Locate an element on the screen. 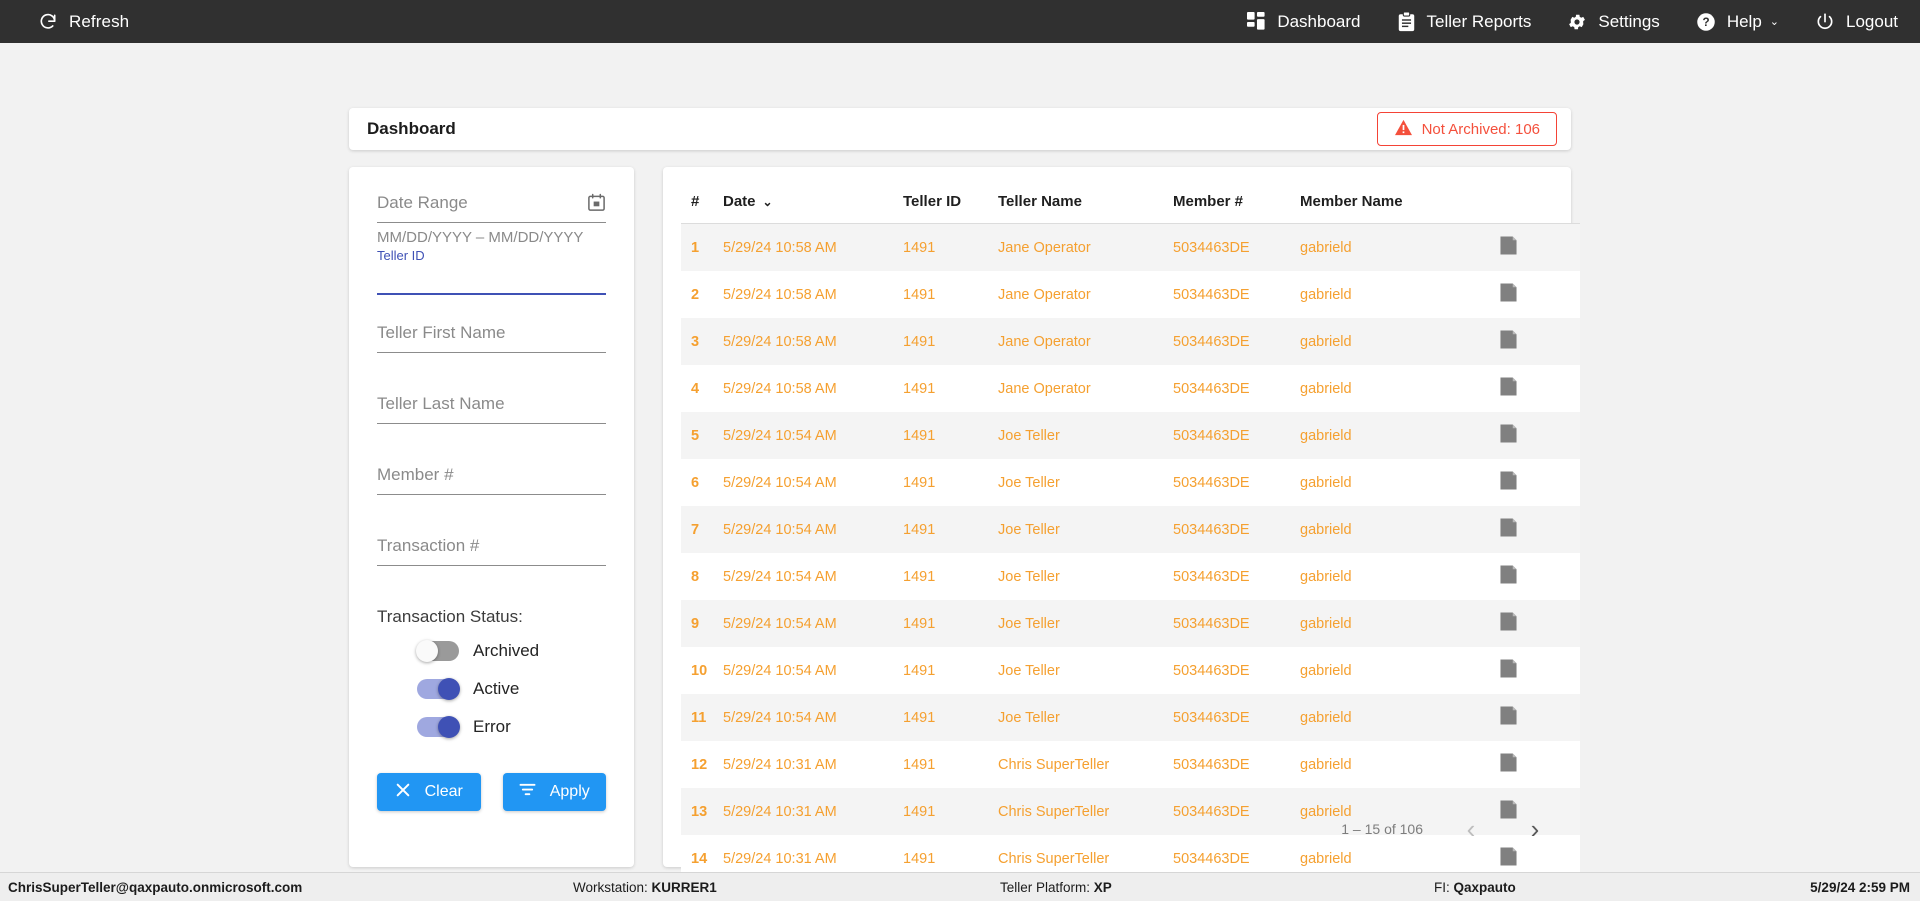 Image resolution: width=1920 pixels, height=901 pixels. power-icon is located at coordinates (1825, 22).